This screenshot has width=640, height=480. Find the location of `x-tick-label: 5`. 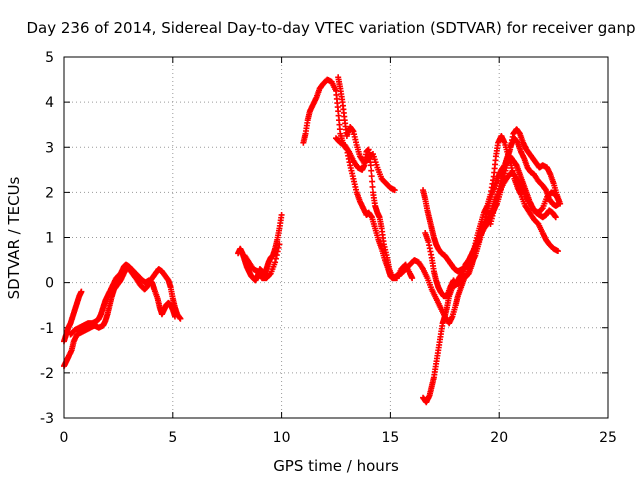

x-tick-label: 5 is located at coordinates (172, 438).